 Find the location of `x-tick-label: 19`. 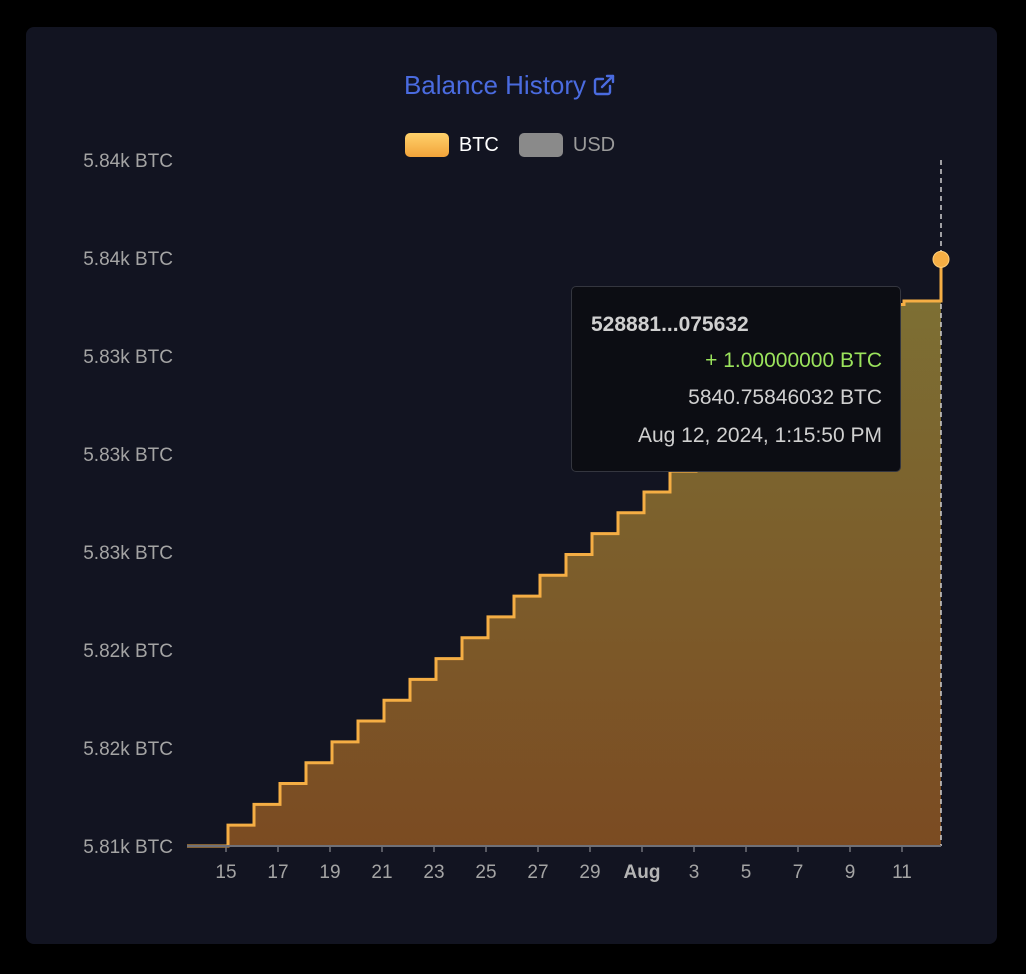

x-tick-label: 19 is located at coordinates (329, 872).